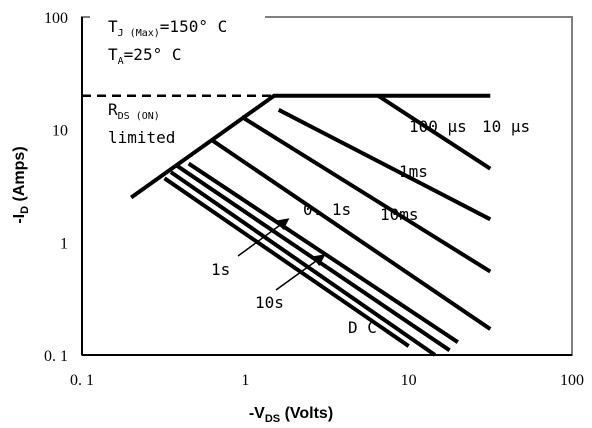 Image resolution: width=592 pixels, height=428 pixels. Describe the element at coordinates (144, 56) in the screenshot. I see `ta-label: TA=25° C` at that location.